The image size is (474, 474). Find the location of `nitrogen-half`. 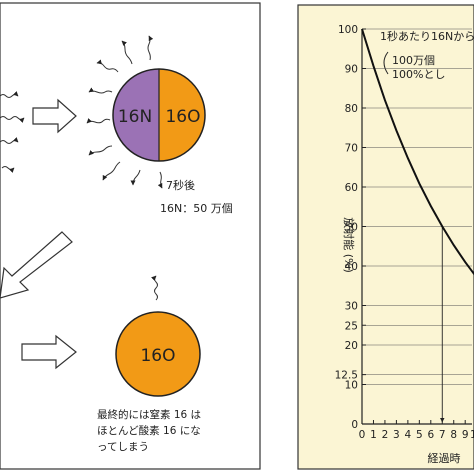

nitrogen-half is located at coordinates (136, 115).